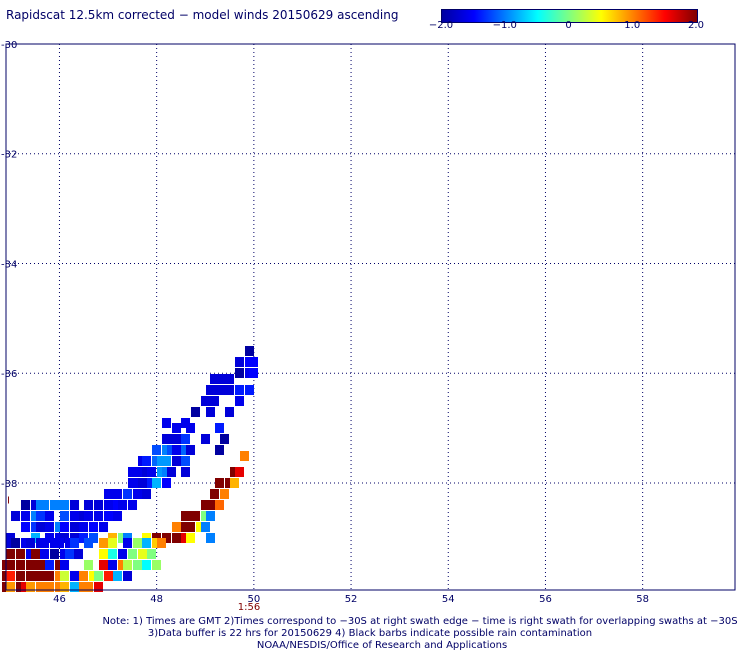 The width and height of the screenshot is (740, 651). I want to click on colorbar-label: −1.0, so click(504, 25).